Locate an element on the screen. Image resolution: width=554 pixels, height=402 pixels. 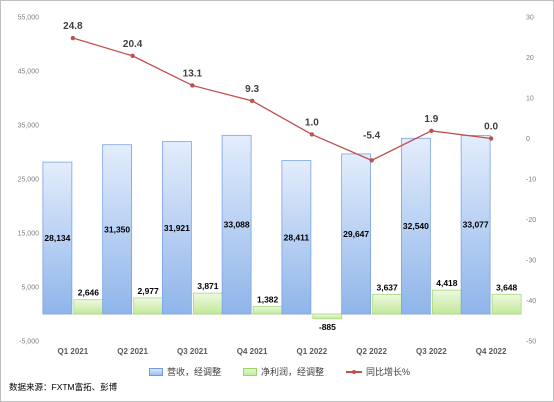
bar-revenue-label: 31,921 is located at coordinates (177, 228).